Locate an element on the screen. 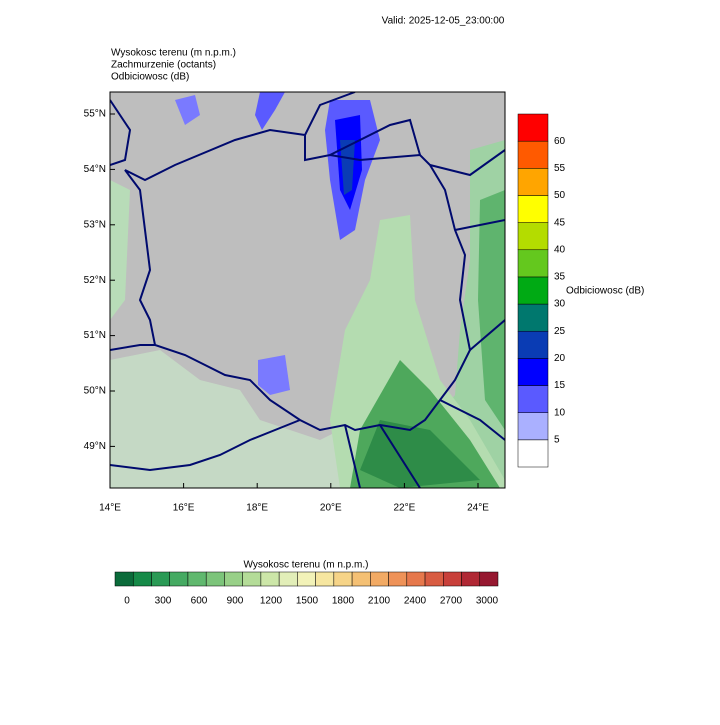 The image size is (720, 725). elevation-label: 600 is located at coordinates (199, 601).